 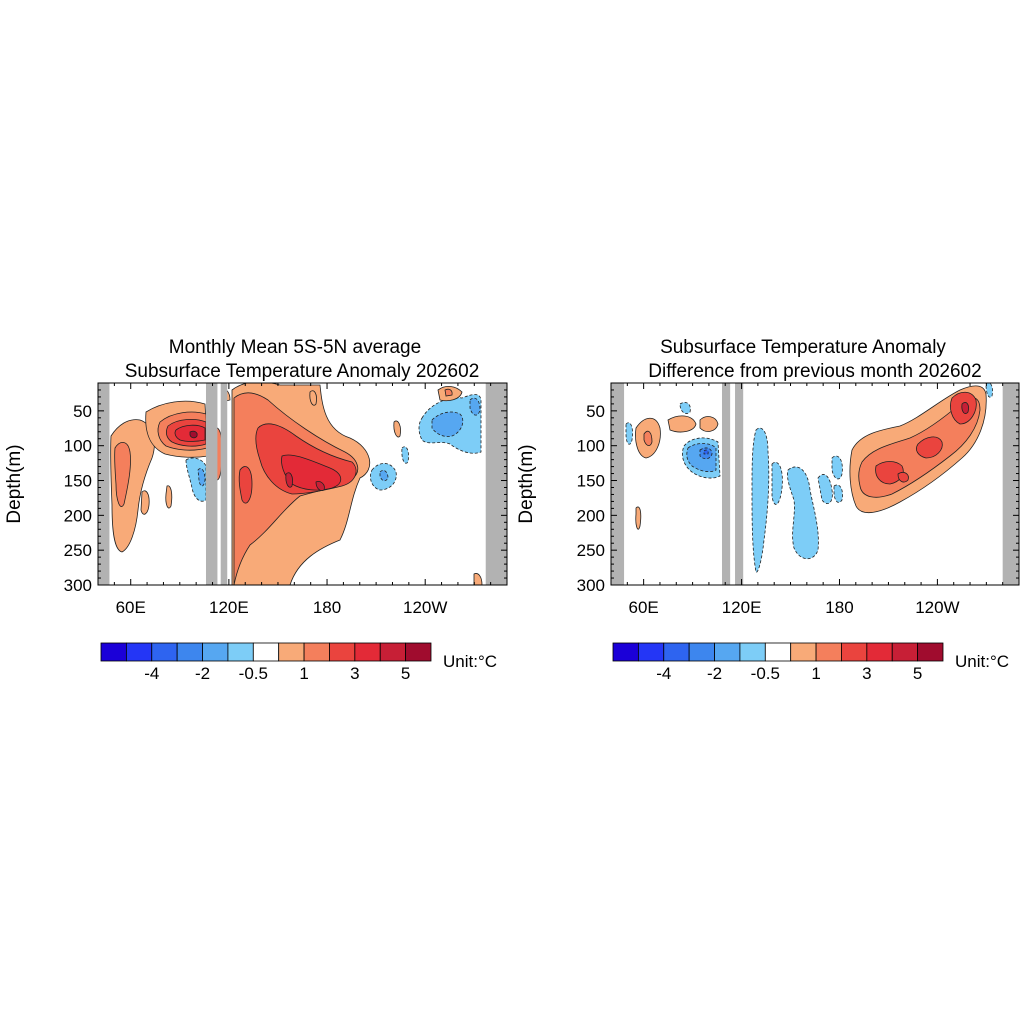 I want to click on colorbar-label: -2, so click(x=202, y=673).